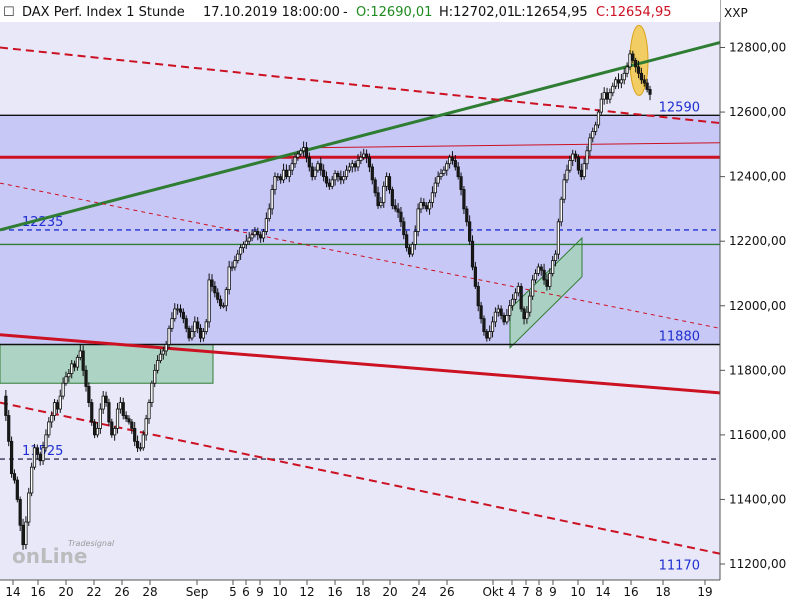 This screenshot has height=604, width=800. What do you see at coordinates (757, 306) in the screenshot?
I see `y-tick-label: 12000,00` at bounding box center [757, 306].